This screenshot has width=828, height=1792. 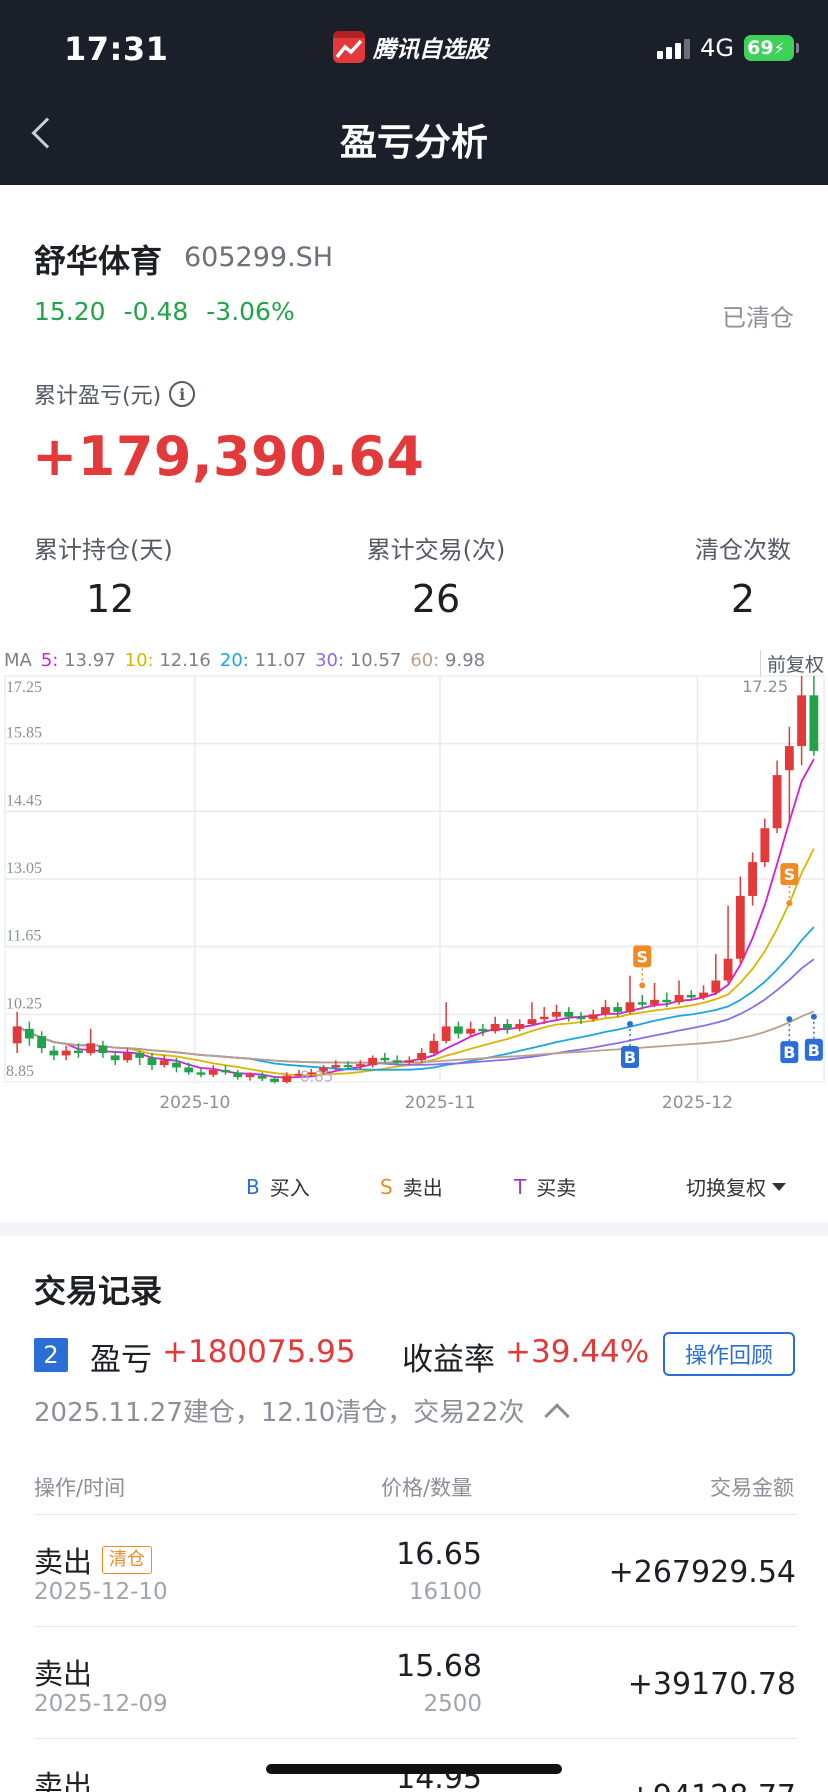 I want to click on y-tick-label: 15.85, so click(x=24, y=733).